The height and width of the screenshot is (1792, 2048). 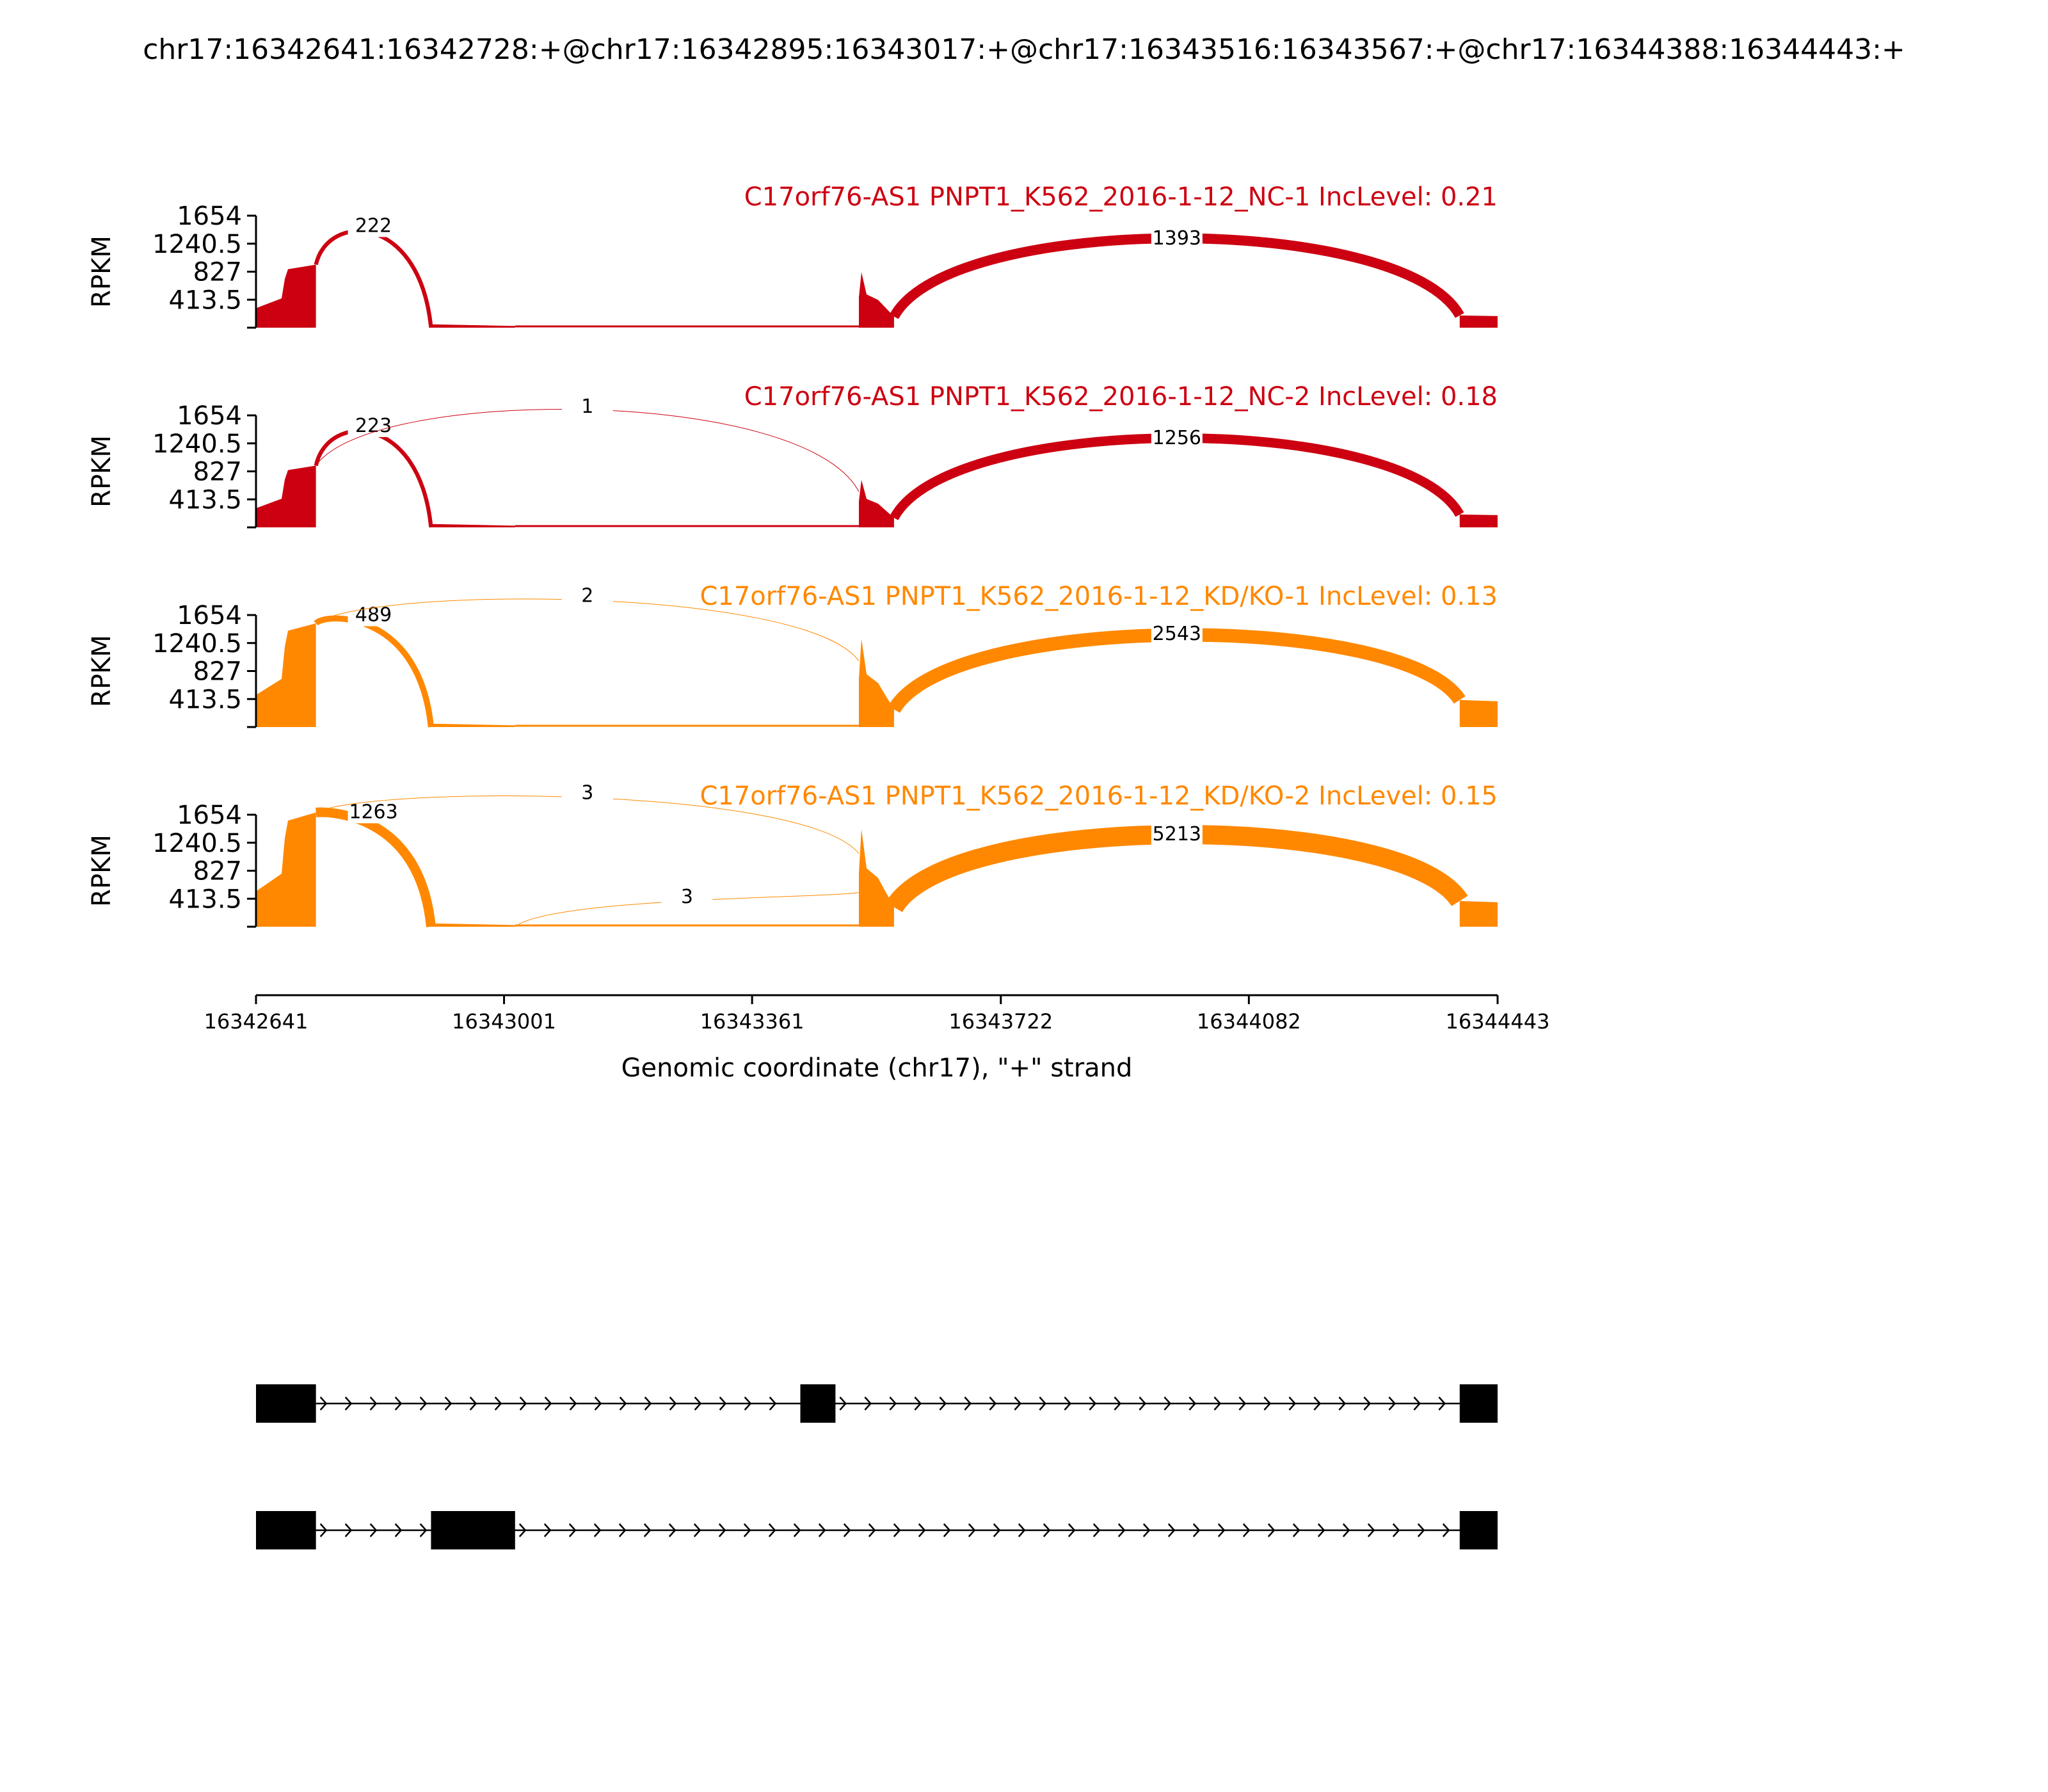 I want to click on junction-count: 2543, so click(x=1177, y=634).